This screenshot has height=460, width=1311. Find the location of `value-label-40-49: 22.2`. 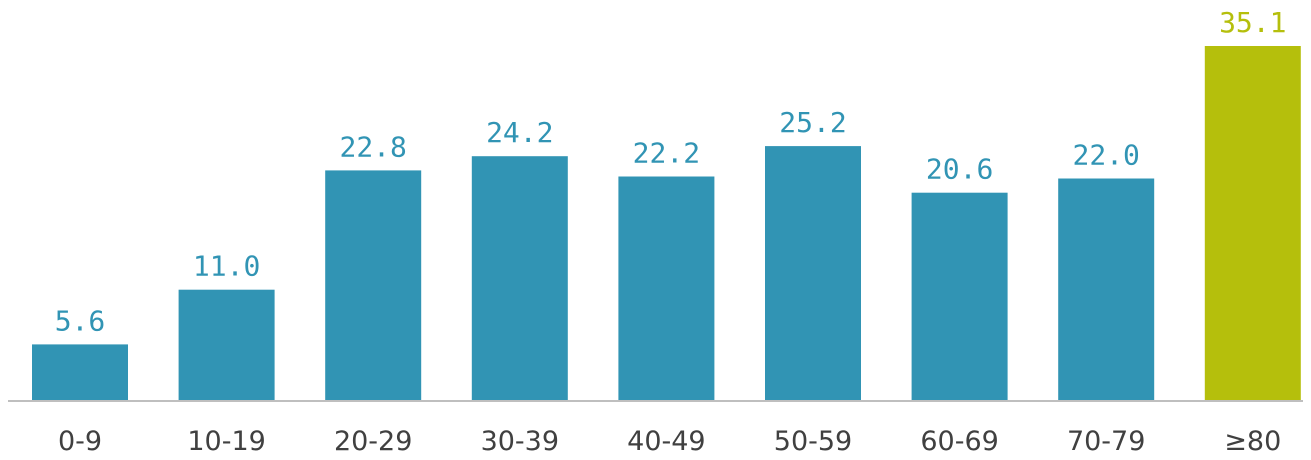

value-label-40-49: 22.2 is located at coordinates (666, 153).